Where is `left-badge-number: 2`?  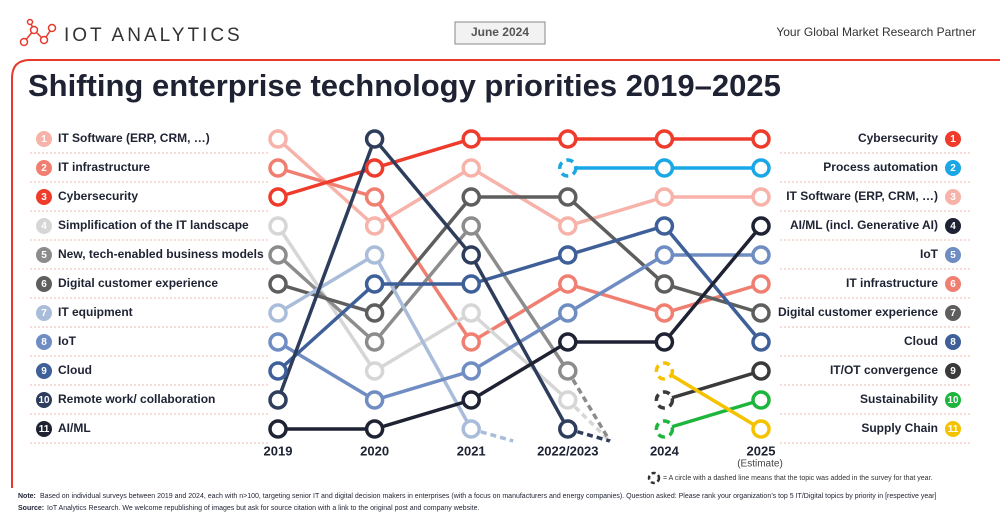 left-badge-number: 2 is located at coordinates (44, 168).